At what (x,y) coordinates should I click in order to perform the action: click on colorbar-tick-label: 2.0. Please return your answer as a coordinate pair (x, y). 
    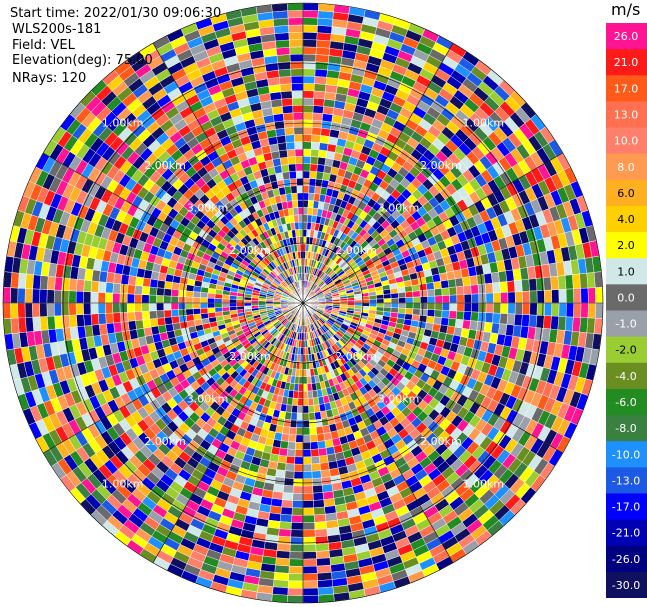
    Looking at the image, I should click on (626, 245).